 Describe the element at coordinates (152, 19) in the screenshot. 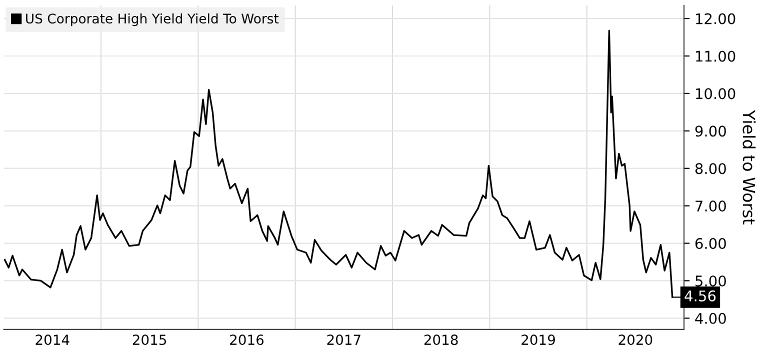

I see `legend-label: US Corporate High Yield Yield To Worst` at that location.